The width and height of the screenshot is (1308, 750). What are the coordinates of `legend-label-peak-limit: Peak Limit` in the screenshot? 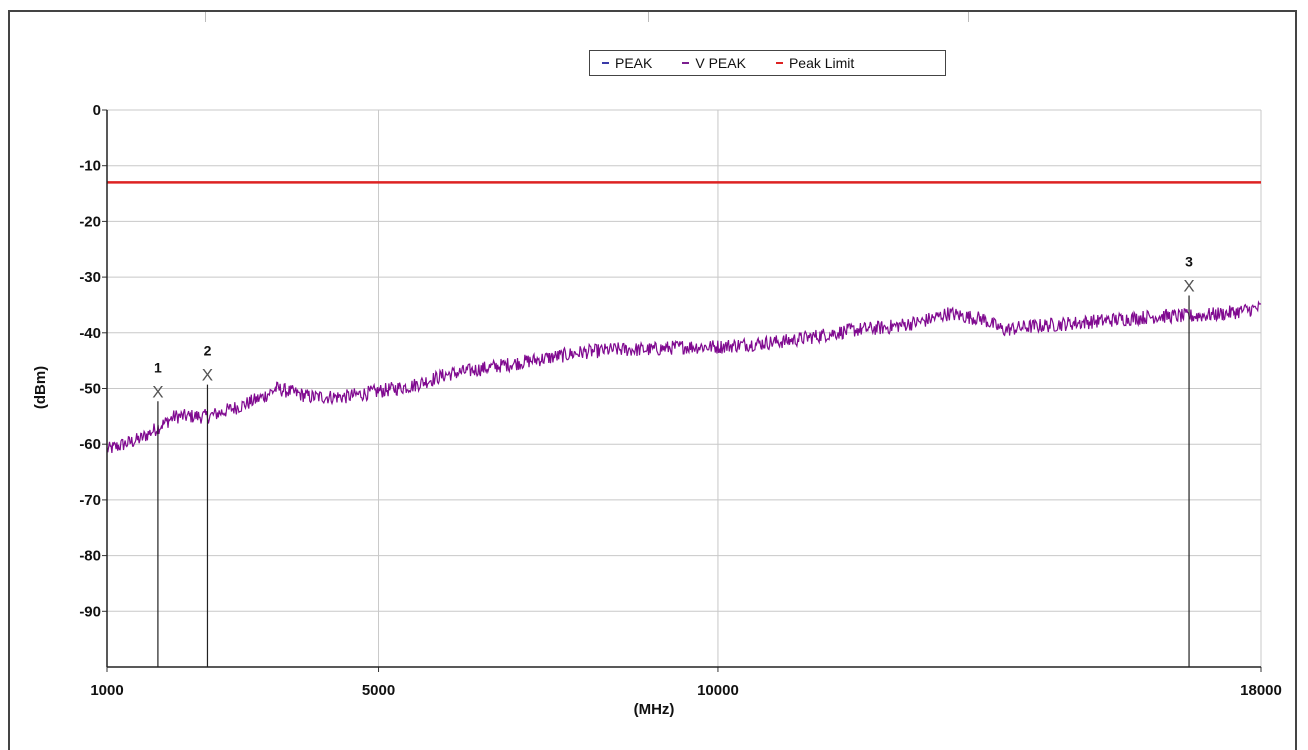 It's located at (821, 63).